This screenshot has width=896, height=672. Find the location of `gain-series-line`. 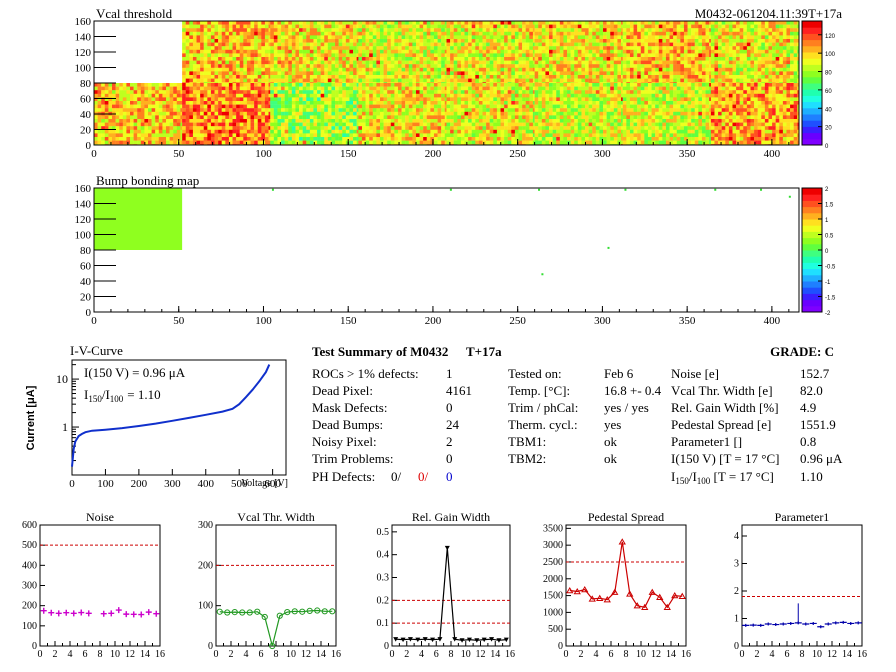

gain-series-line is located at coordinates (451, 594).